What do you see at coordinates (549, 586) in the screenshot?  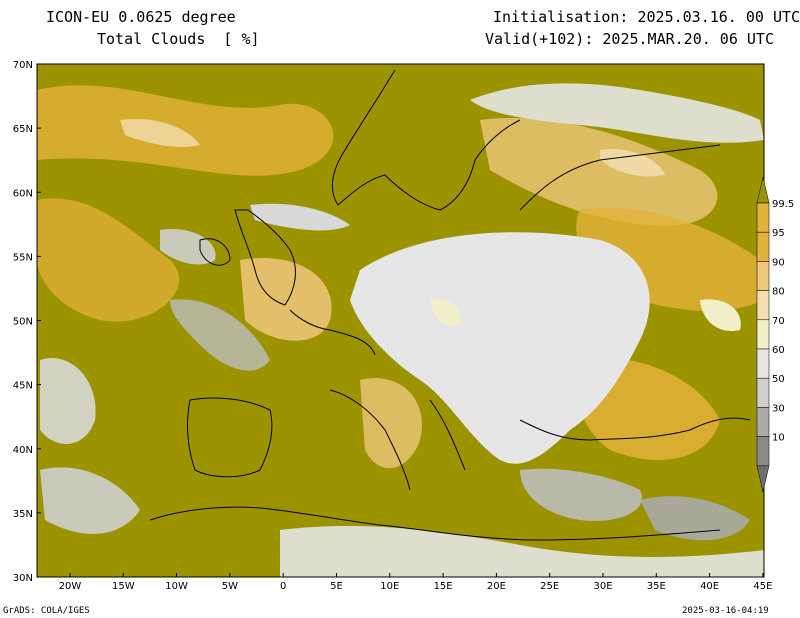 I see `lon-label: 25E` at bounding box center [549, 586].